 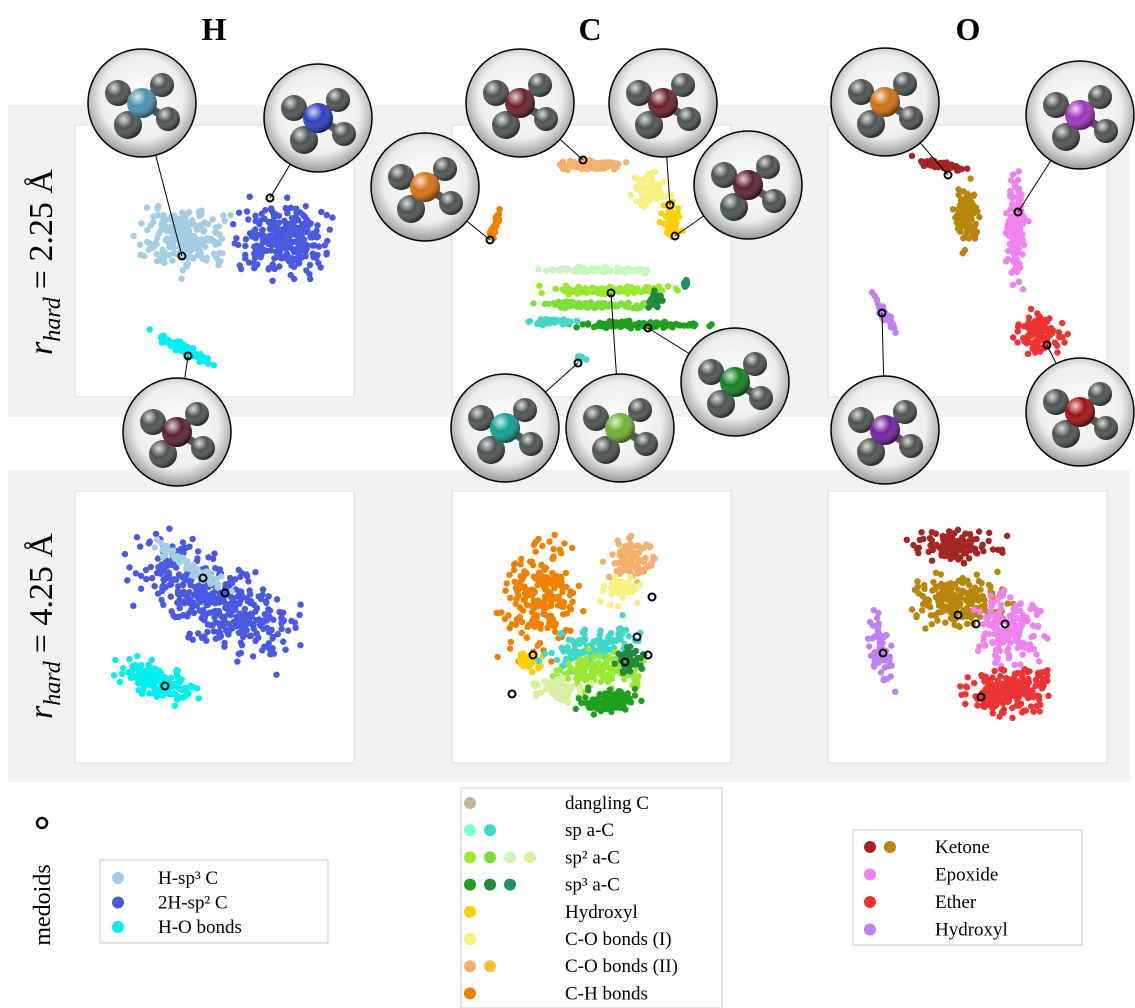 What do you see at coordinates (53, 318) in the screenshot?
I see `row-subscript: hard` at bounding box center [53, 318].